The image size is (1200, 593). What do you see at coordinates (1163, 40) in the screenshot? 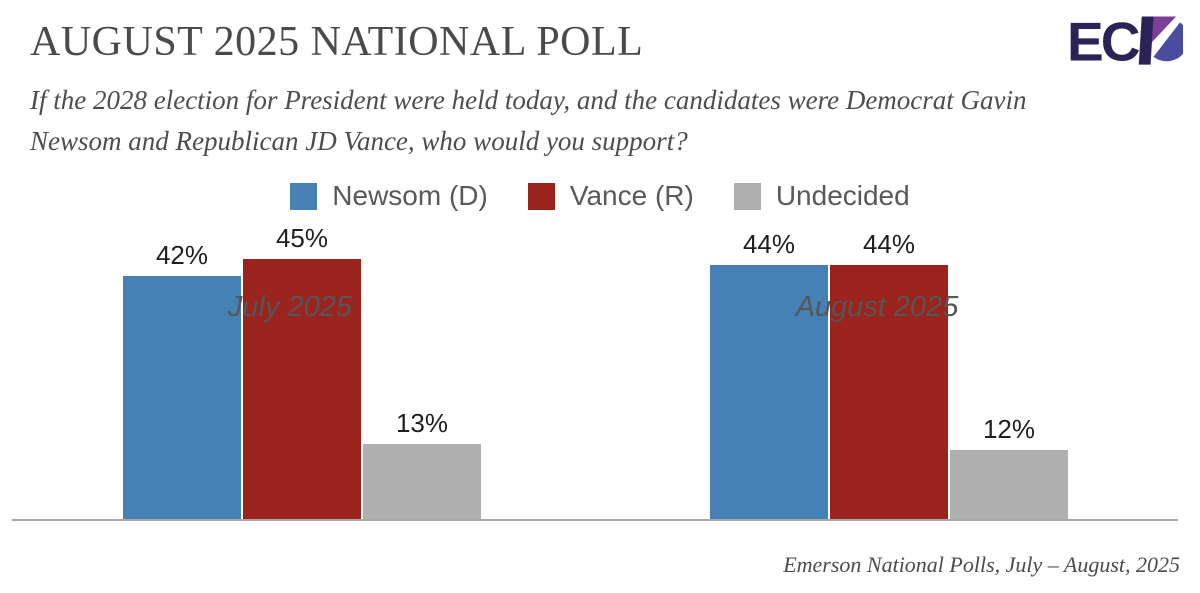
I see `logo-p-glyph` at bounding box center [1163, 40].